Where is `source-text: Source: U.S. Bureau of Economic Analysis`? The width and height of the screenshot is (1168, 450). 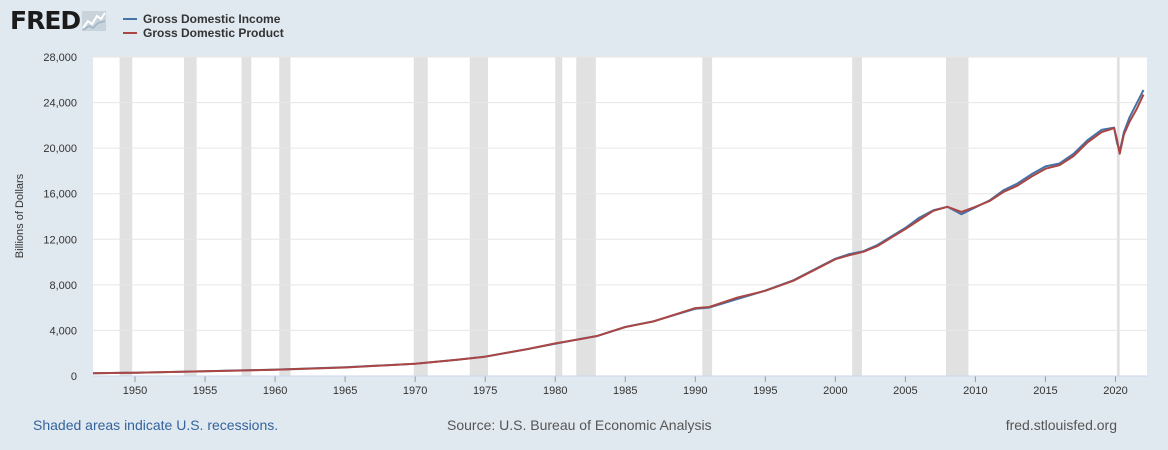
source-text: Source: U.S. Bureau of Economic Analysis is located at coordinates (579, 425).